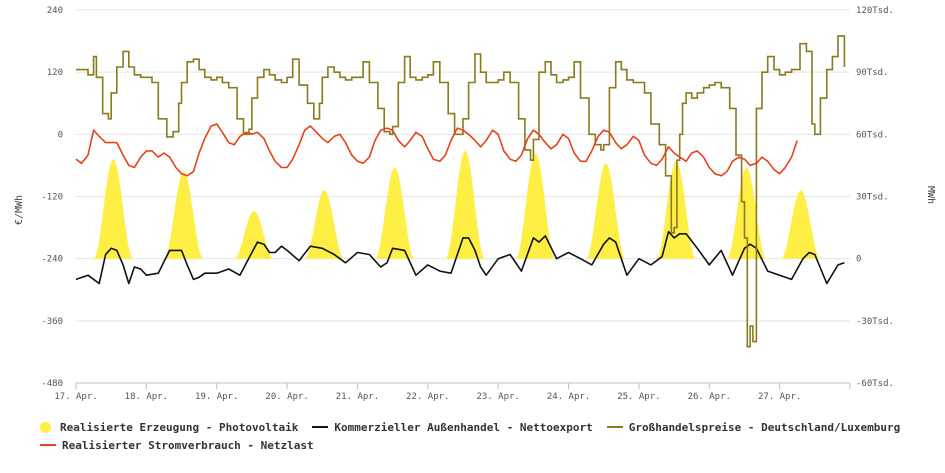  I want to click on y-tick-left-5: -360, so click(52, 322).